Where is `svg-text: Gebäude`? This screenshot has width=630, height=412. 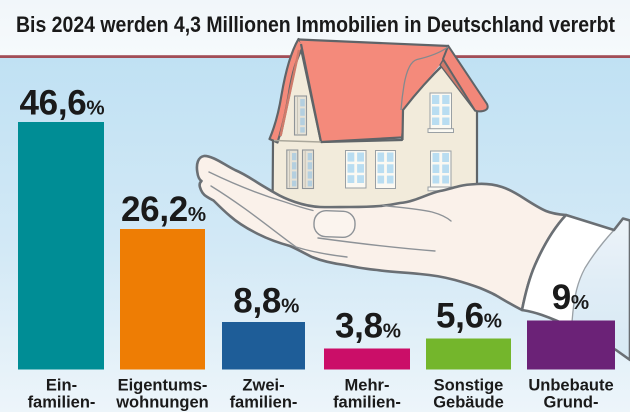 svg-text: Gebäude is located at coordinates (468, 402).